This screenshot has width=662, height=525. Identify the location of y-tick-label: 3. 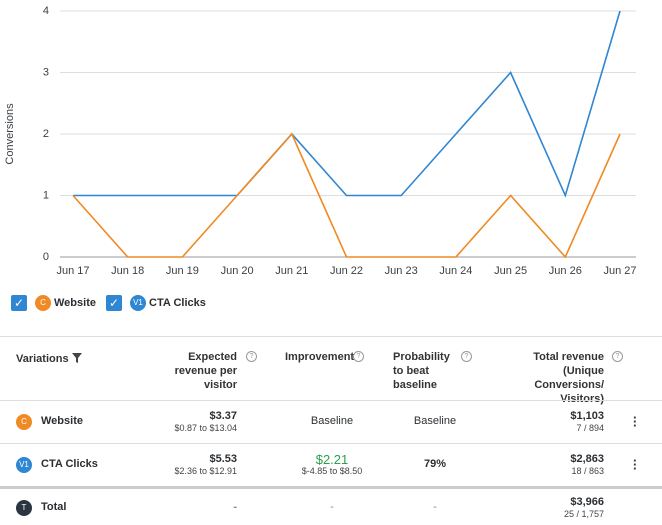
(46, 72).